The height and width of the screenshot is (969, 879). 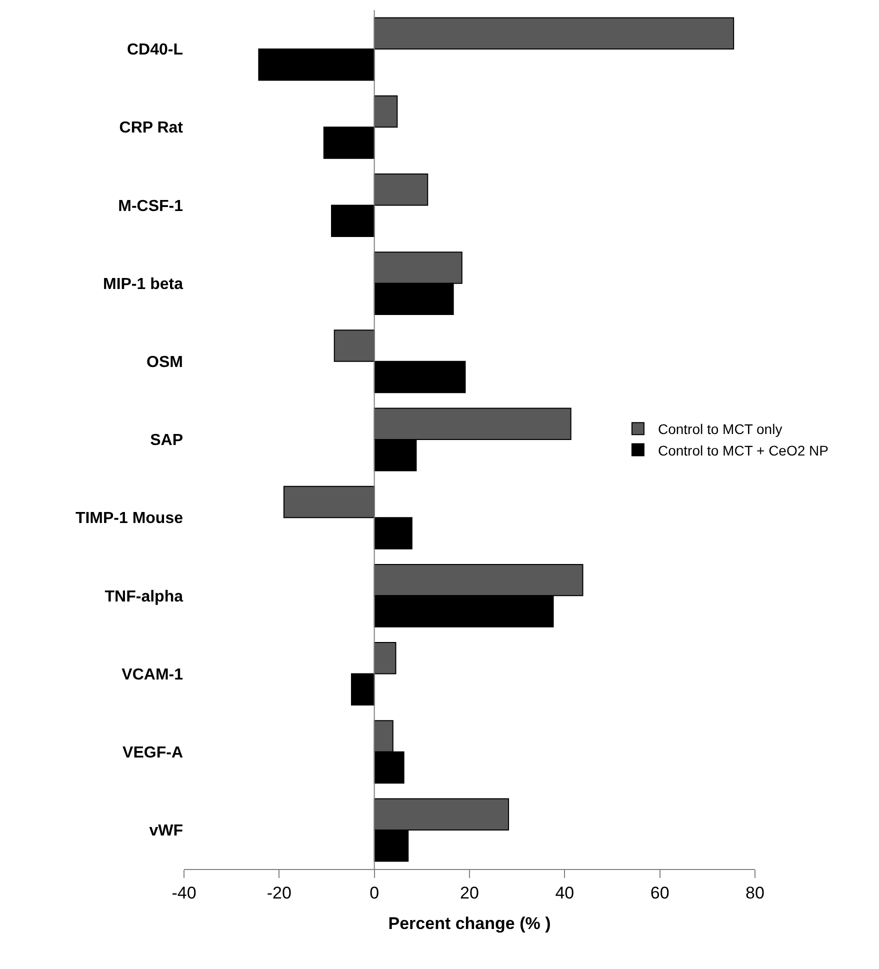 I want to click on x-tick-label: 40, so click(x=564, y=892).